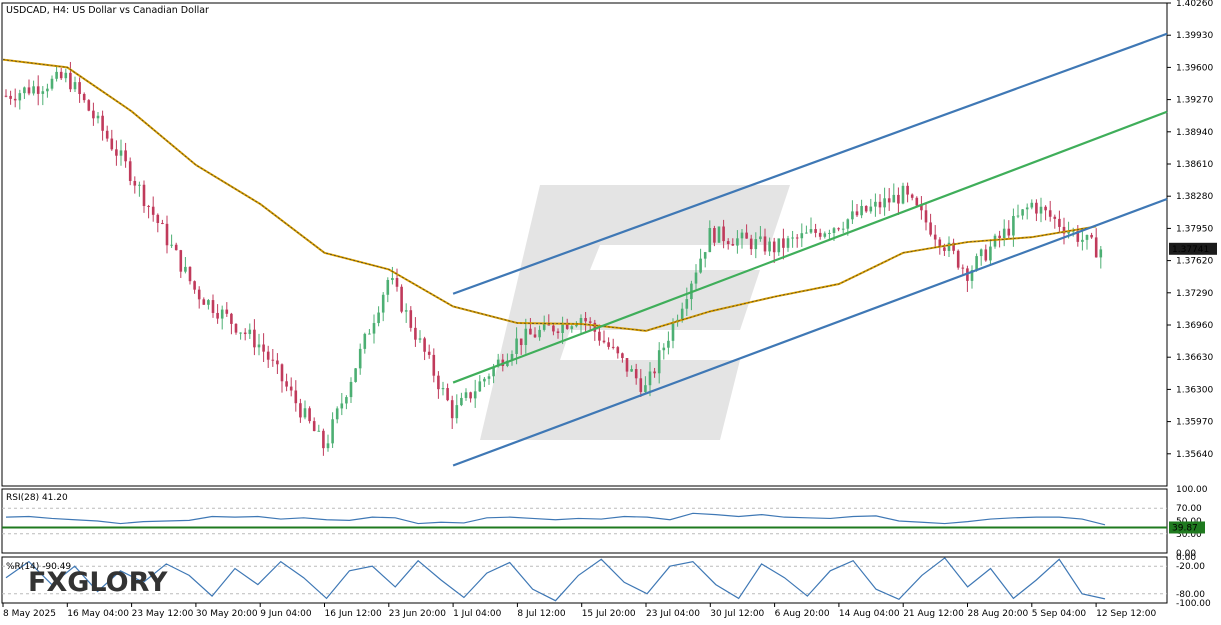 Image resolution: width=1221 pixels, height=625 pixels. What do you see at coordinates (1194, 101) in the screenshot?
I see `price-axis-label: 1.39270` at bounding box center [1194, 101].